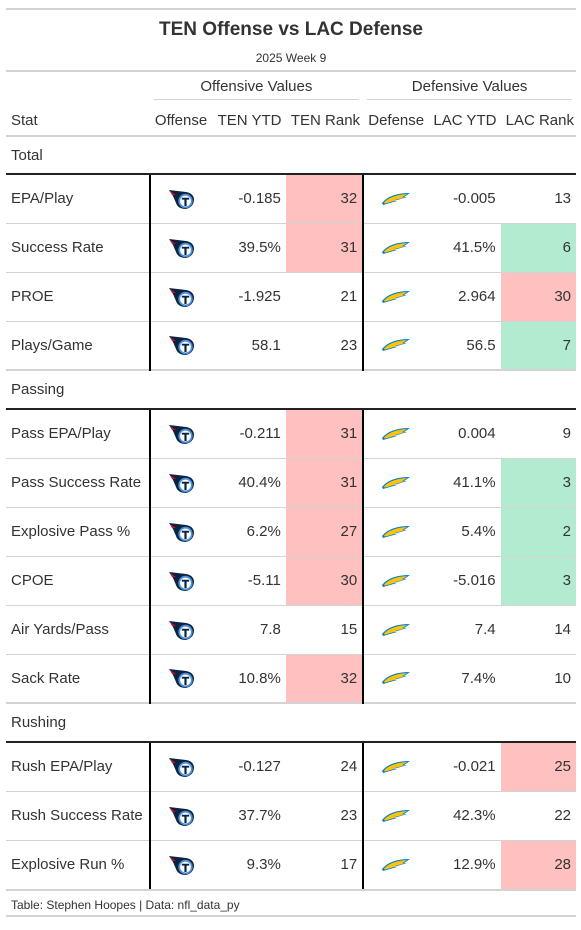  Describe the element at coordinates (78, 434) in the screenshot. I see `stat-name-cell: Pass EPA/Play` at that location.